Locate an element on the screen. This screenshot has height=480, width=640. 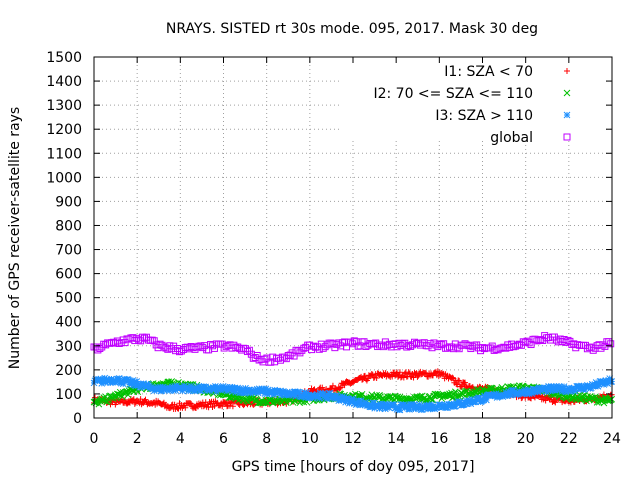
y-tick-label: 1100 is located at coordinates (64, 154).